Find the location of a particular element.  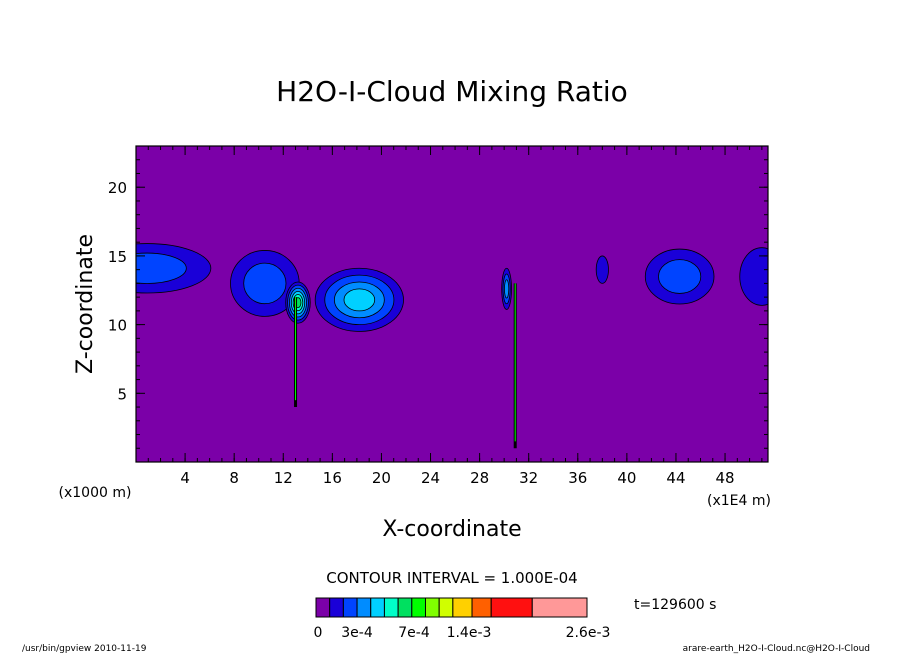

x-tick-label: 20 is located at coordinates (381, 478).